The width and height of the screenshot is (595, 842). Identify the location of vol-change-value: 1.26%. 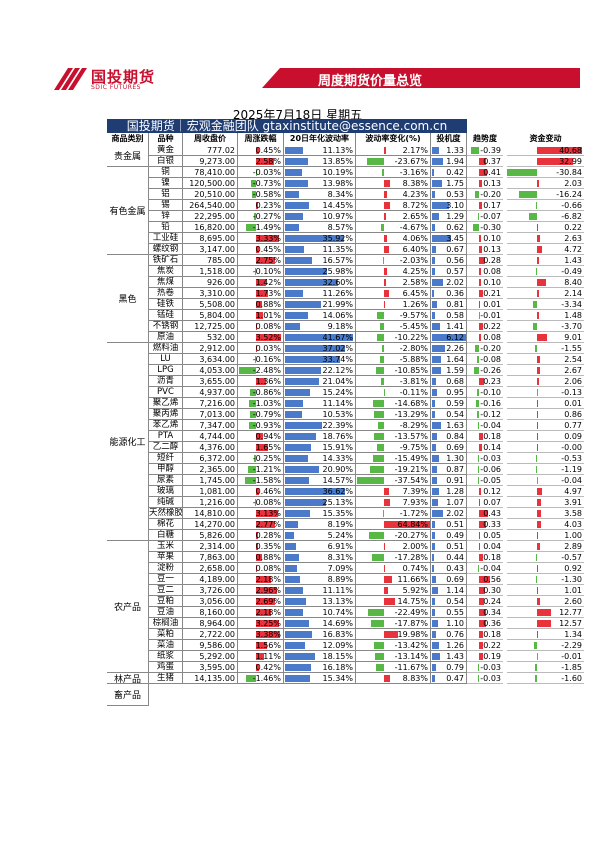
(415, 304).